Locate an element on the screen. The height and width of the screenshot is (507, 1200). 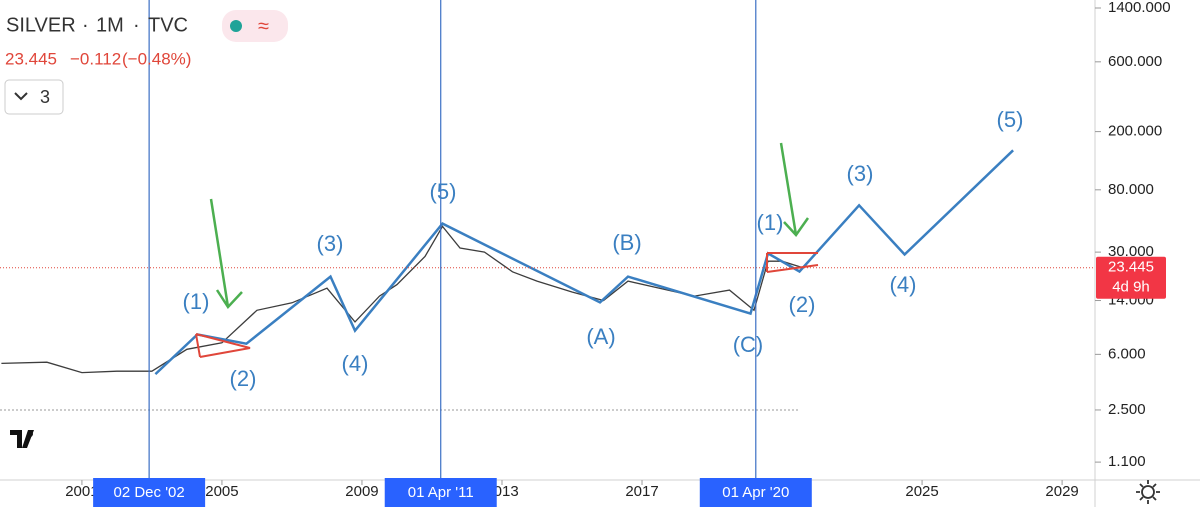
last-price: 23.445 is located at coordinates (31, 58).